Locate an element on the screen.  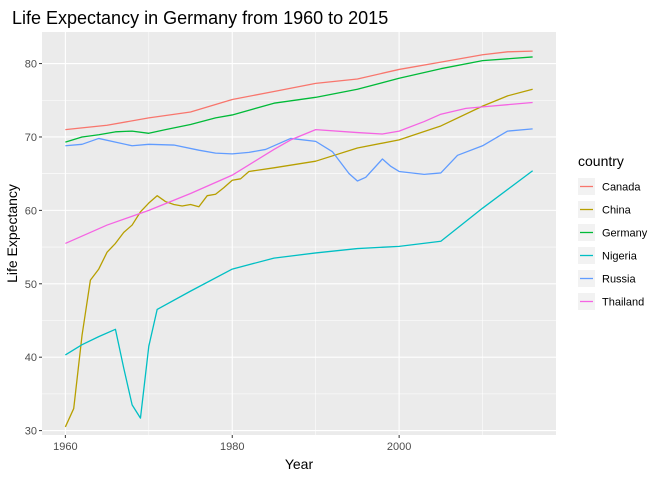
x-tick-label: 2000 is located at coordinates (399, 447).